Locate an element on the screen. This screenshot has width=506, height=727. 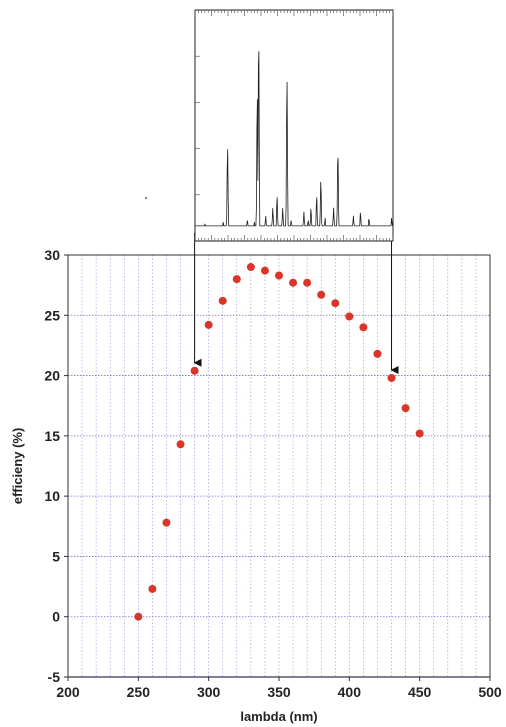
x-tick-label: 400 is located at coordinates (350, 692).